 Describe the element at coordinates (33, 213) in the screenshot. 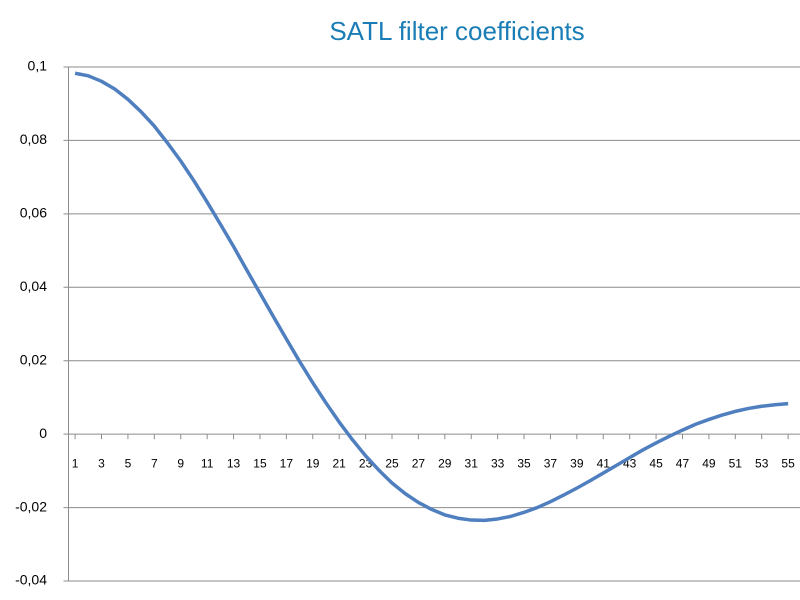

I see `y-tick-label: 0,06` at that location.